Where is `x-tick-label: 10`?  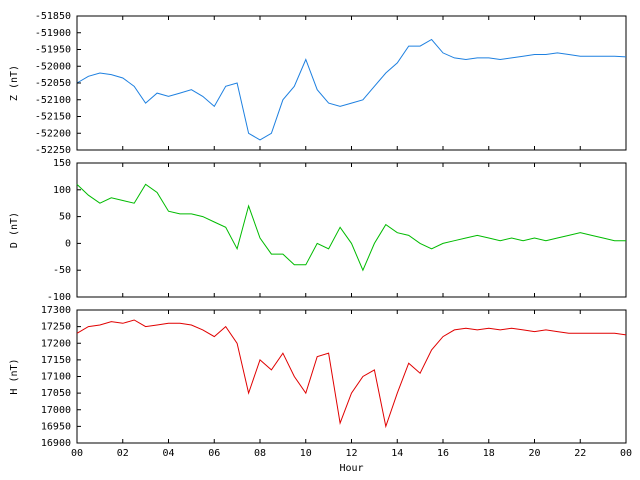
x-tick-label: 10 is located at coordinates (306, 453).